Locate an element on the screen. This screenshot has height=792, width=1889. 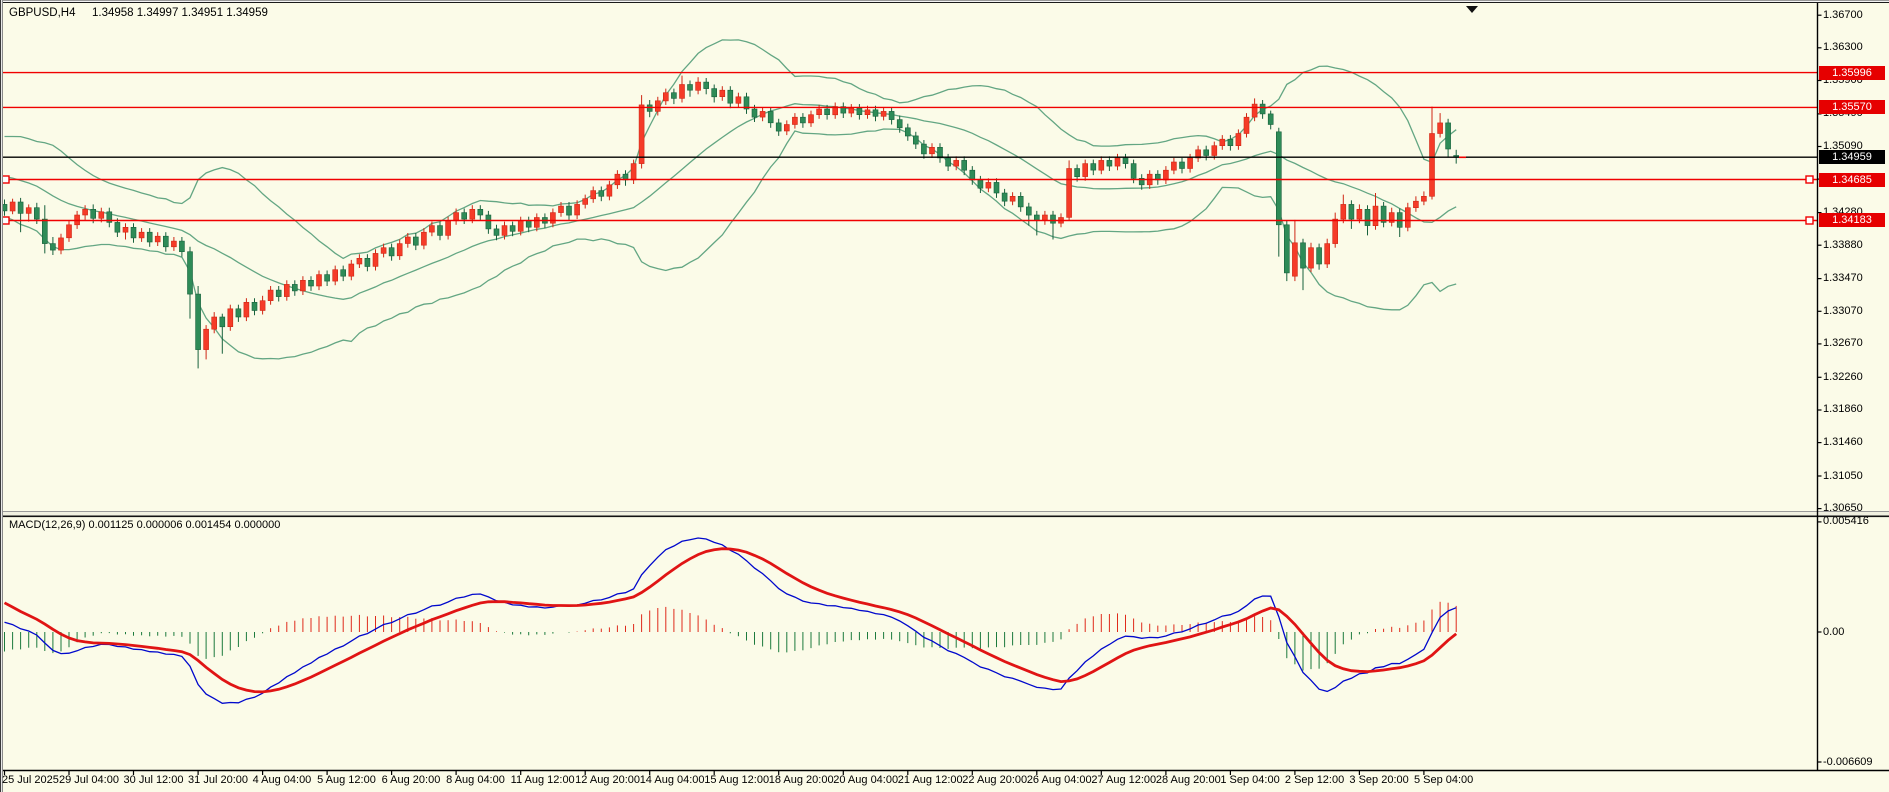
time-tick-label: 31 Jul 20:00 is located at coordinates (218, 780).